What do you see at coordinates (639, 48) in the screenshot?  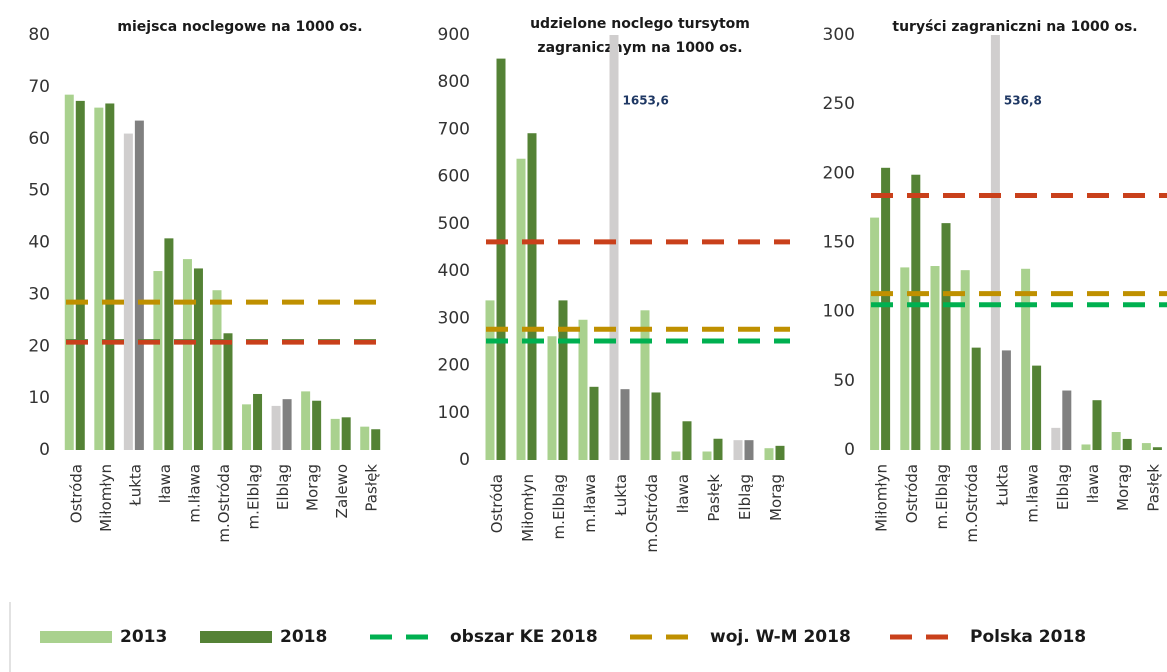 I see `chart-title: zagranicznym na 1000 os.` at bounding box center [639, 48].